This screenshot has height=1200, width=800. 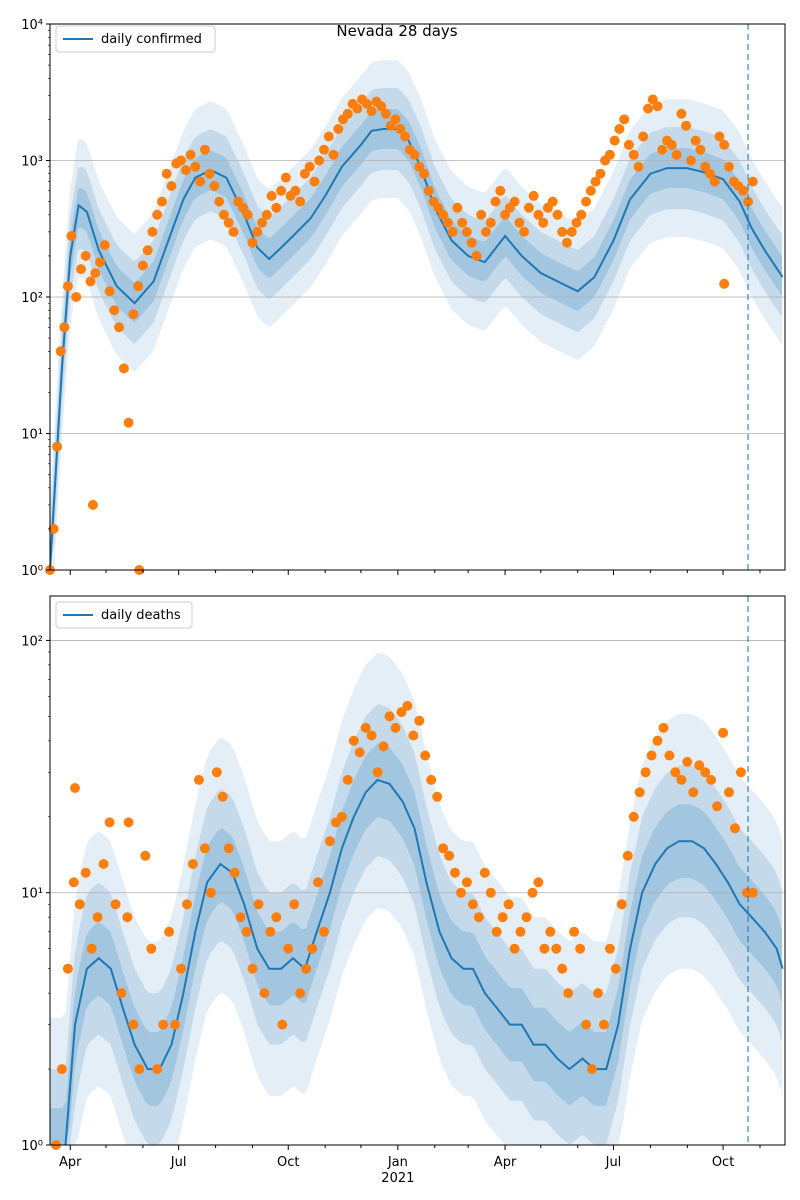 What do you see at coordinates (288, 1162) in the screenshot?
I see `x-tick-label: Oct` at bounding box center [288, 1162].